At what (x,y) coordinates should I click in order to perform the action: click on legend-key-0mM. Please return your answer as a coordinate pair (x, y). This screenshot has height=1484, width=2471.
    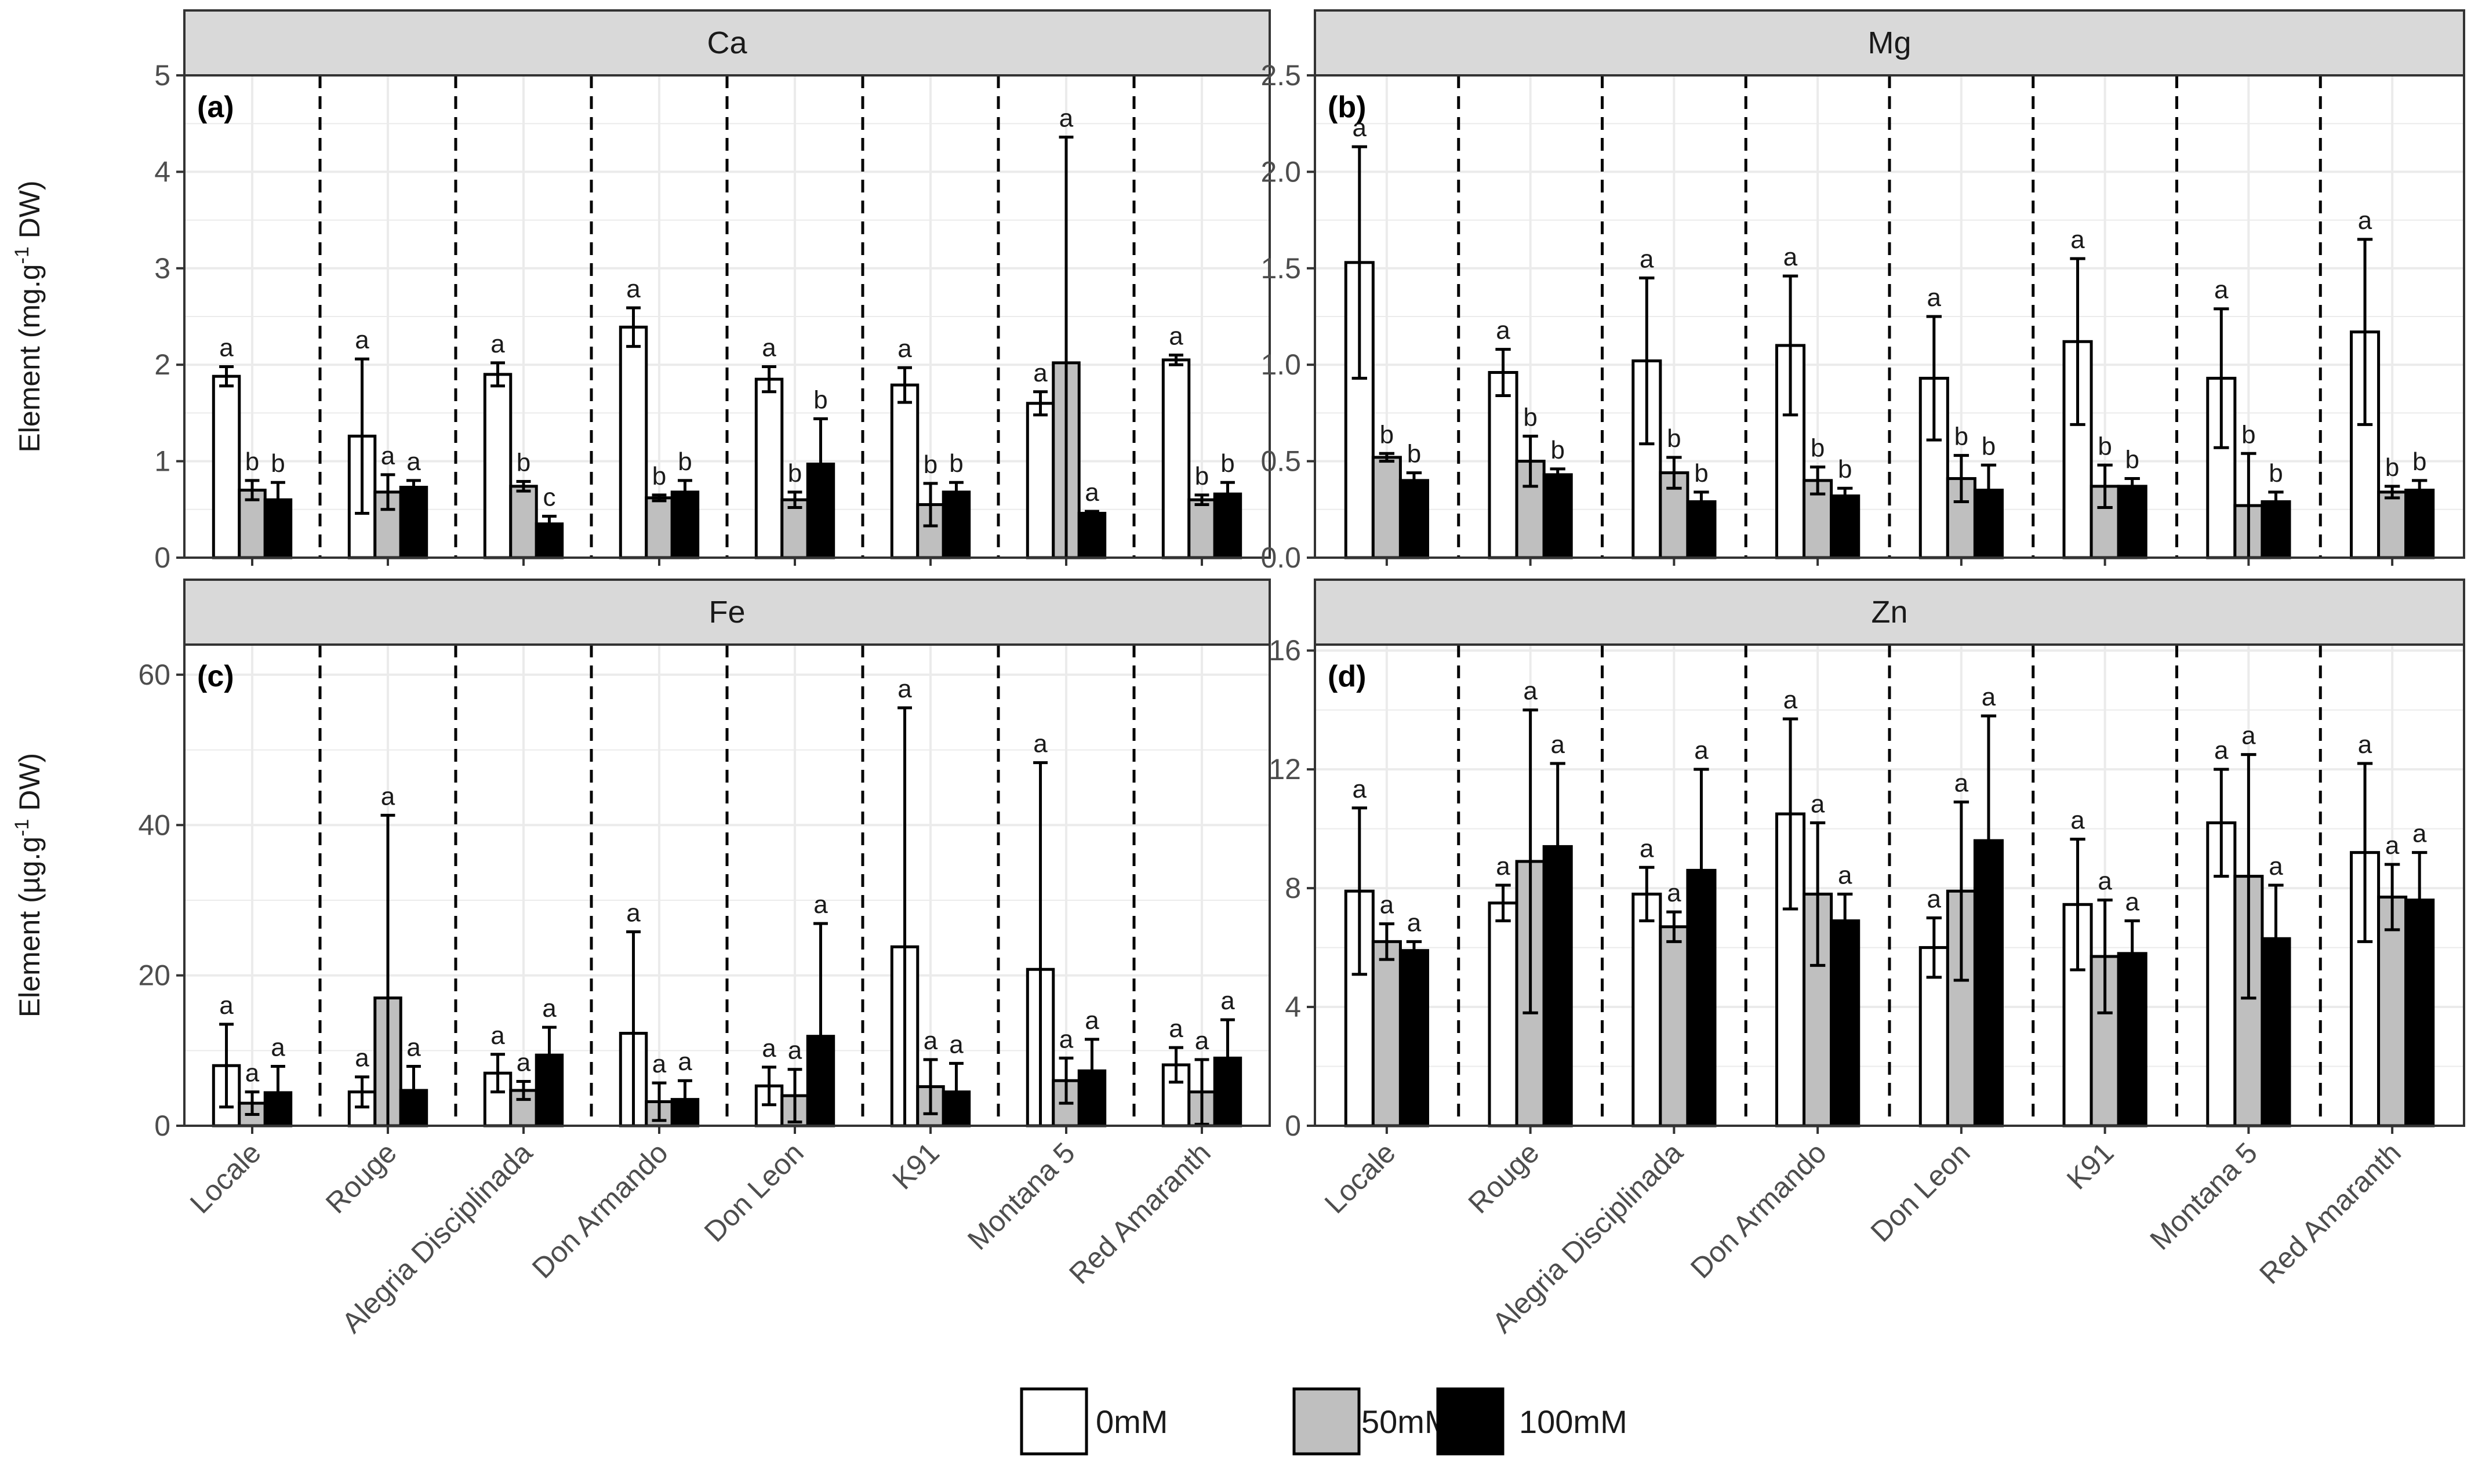
    Looking at the image, I should click on (1054, 1421).